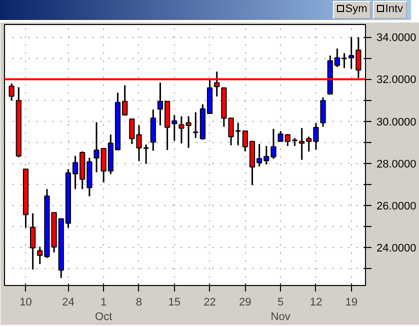 The width and height of the screenshot is (419, 327). I want to click on text: Intv, so click(390, 10).